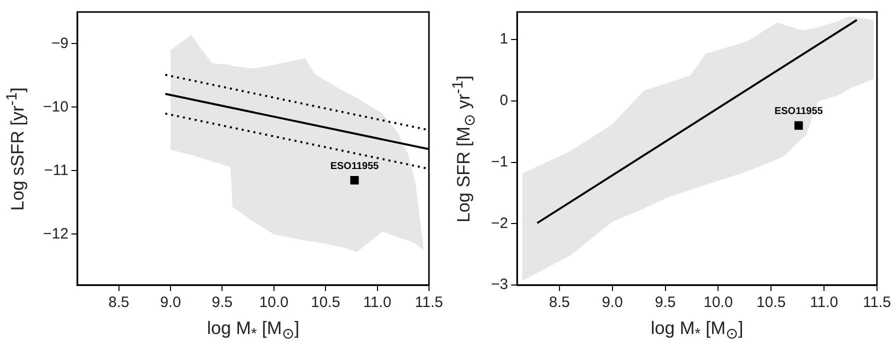  What do you see at coordinates (499, 223) in the screenshot?
I see `y-tick-label: −2` at bounding box center [499, 223].